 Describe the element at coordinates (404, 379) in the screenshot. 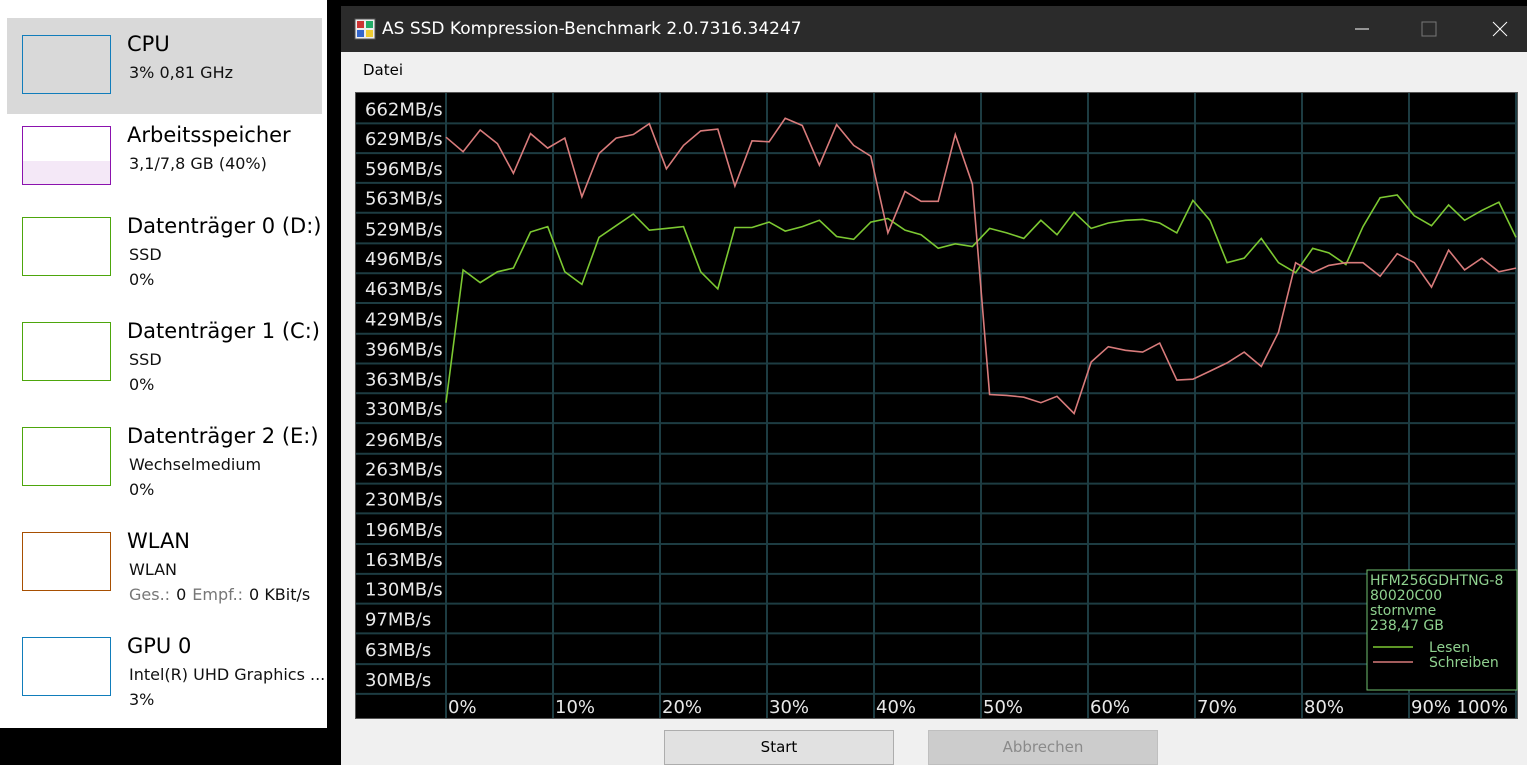

I see `y-tick-label: 363MB/s` at that location.